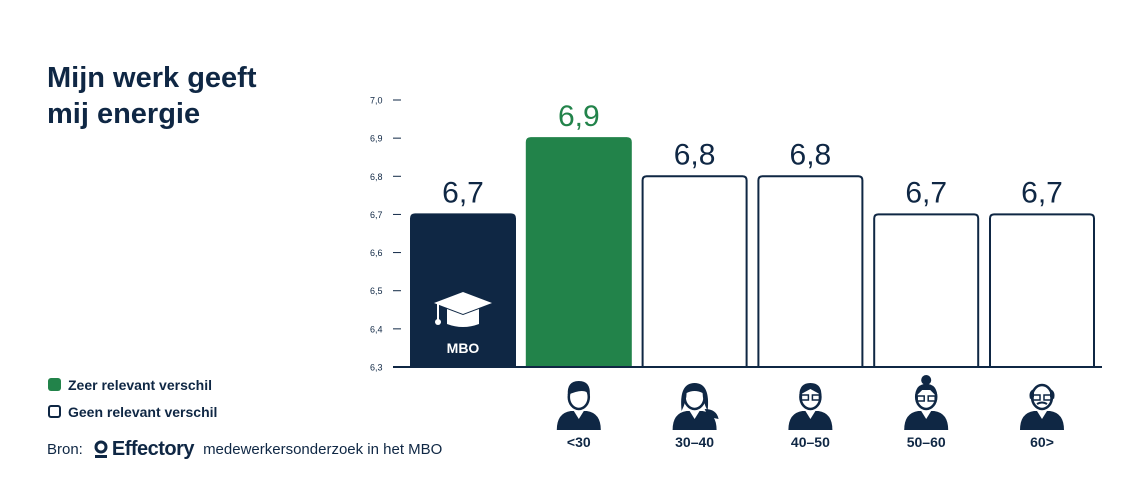 The width and height of the screenshot is (1140, 480). I want to click on legend-swatch-white, so click(54, 411).